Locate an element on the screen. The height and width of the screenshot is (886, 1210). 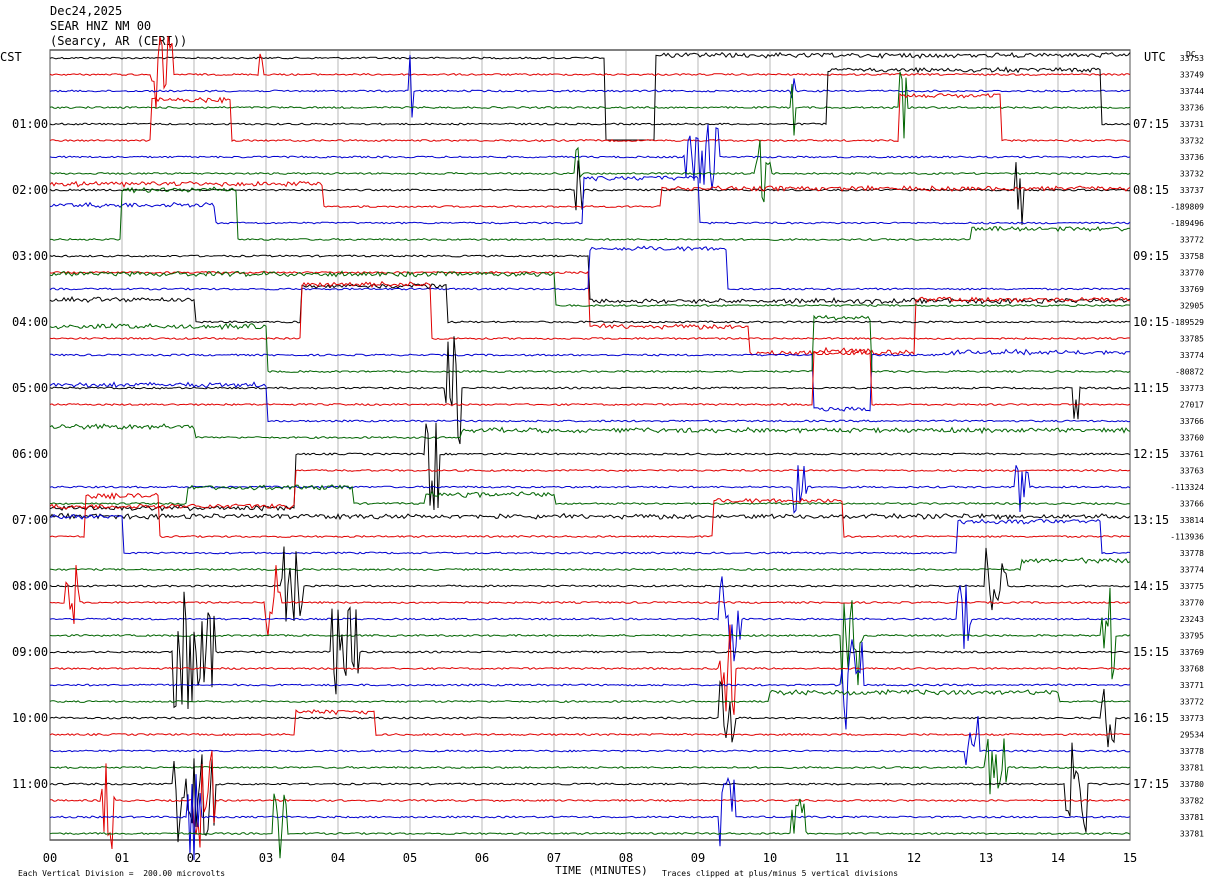
x-tick-label: 02 is located at coordinates (194, 858).